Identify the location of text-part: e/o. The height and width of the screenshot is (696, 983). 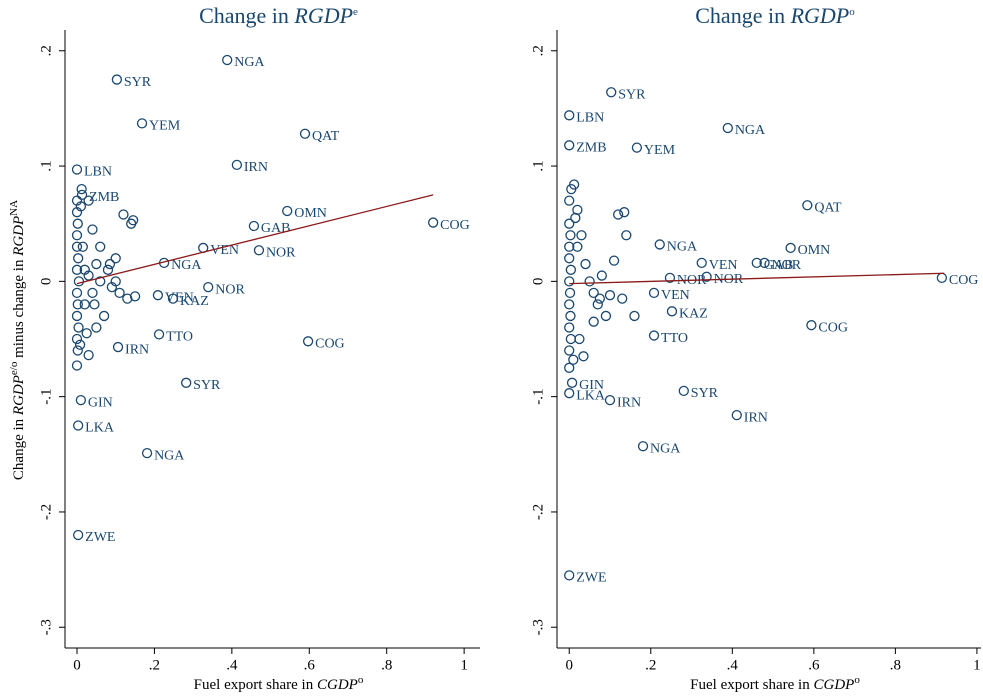
(14, 368).